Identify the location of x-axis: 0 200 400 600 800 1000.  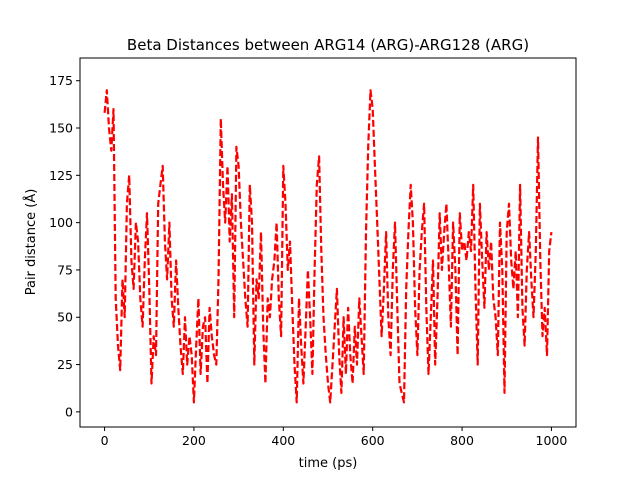
(334, 437).